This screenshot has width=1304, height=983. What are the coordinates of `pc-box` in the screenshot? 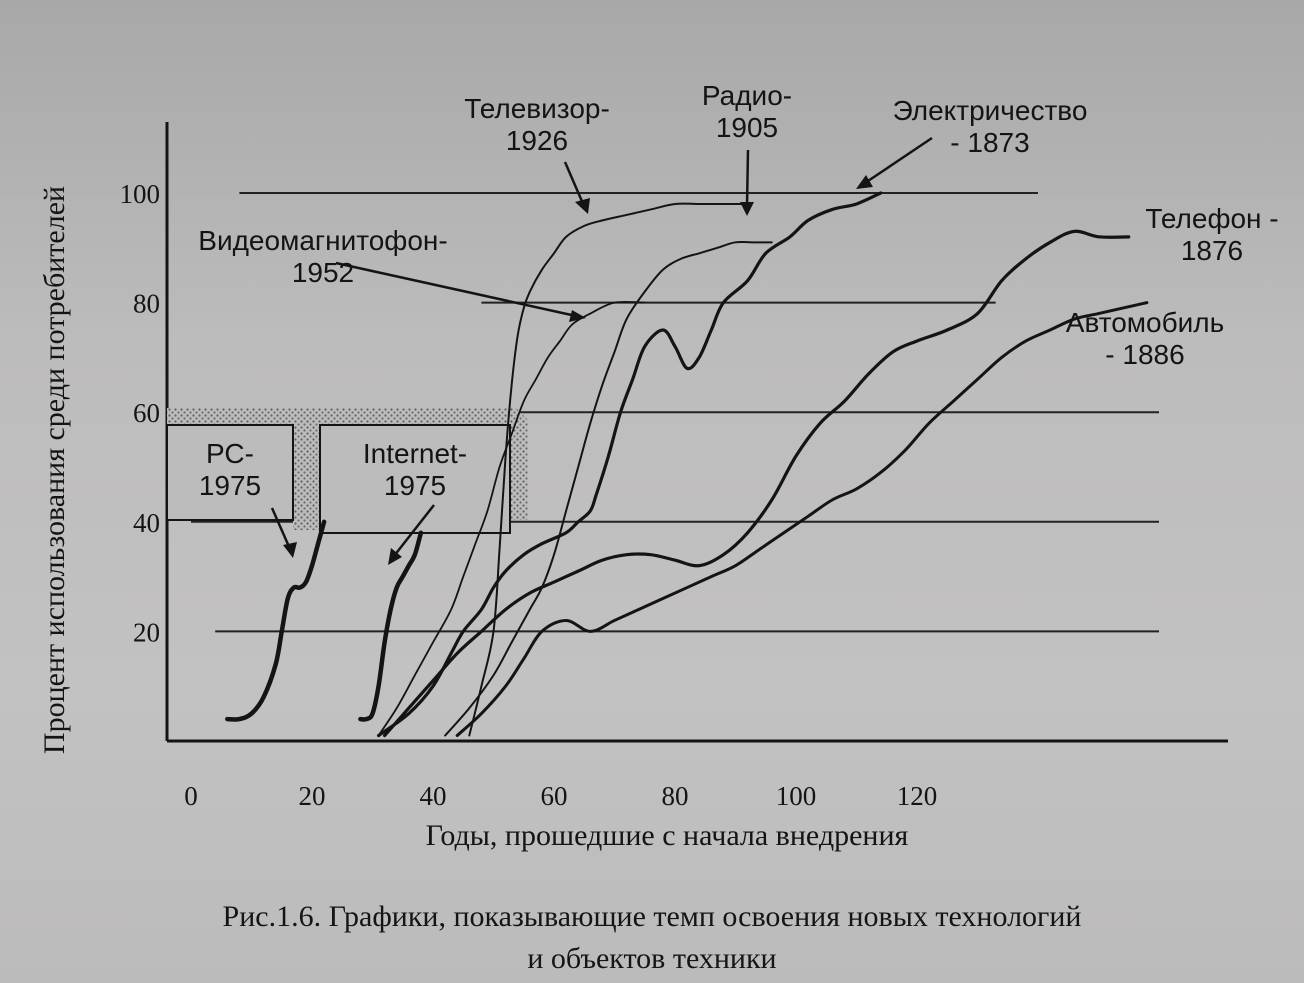 It's located at (230, 472).